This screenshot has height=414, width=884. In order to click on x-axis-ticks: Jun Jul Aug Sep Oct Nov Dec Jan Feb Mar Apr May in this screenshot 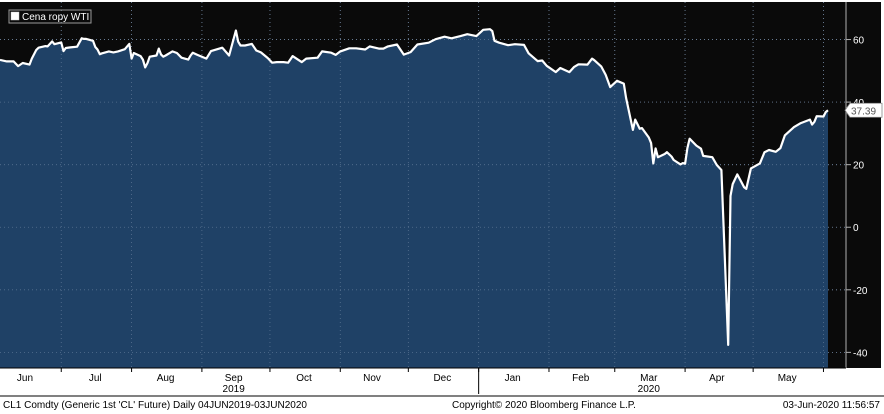, I will do `click(420, 376)`.